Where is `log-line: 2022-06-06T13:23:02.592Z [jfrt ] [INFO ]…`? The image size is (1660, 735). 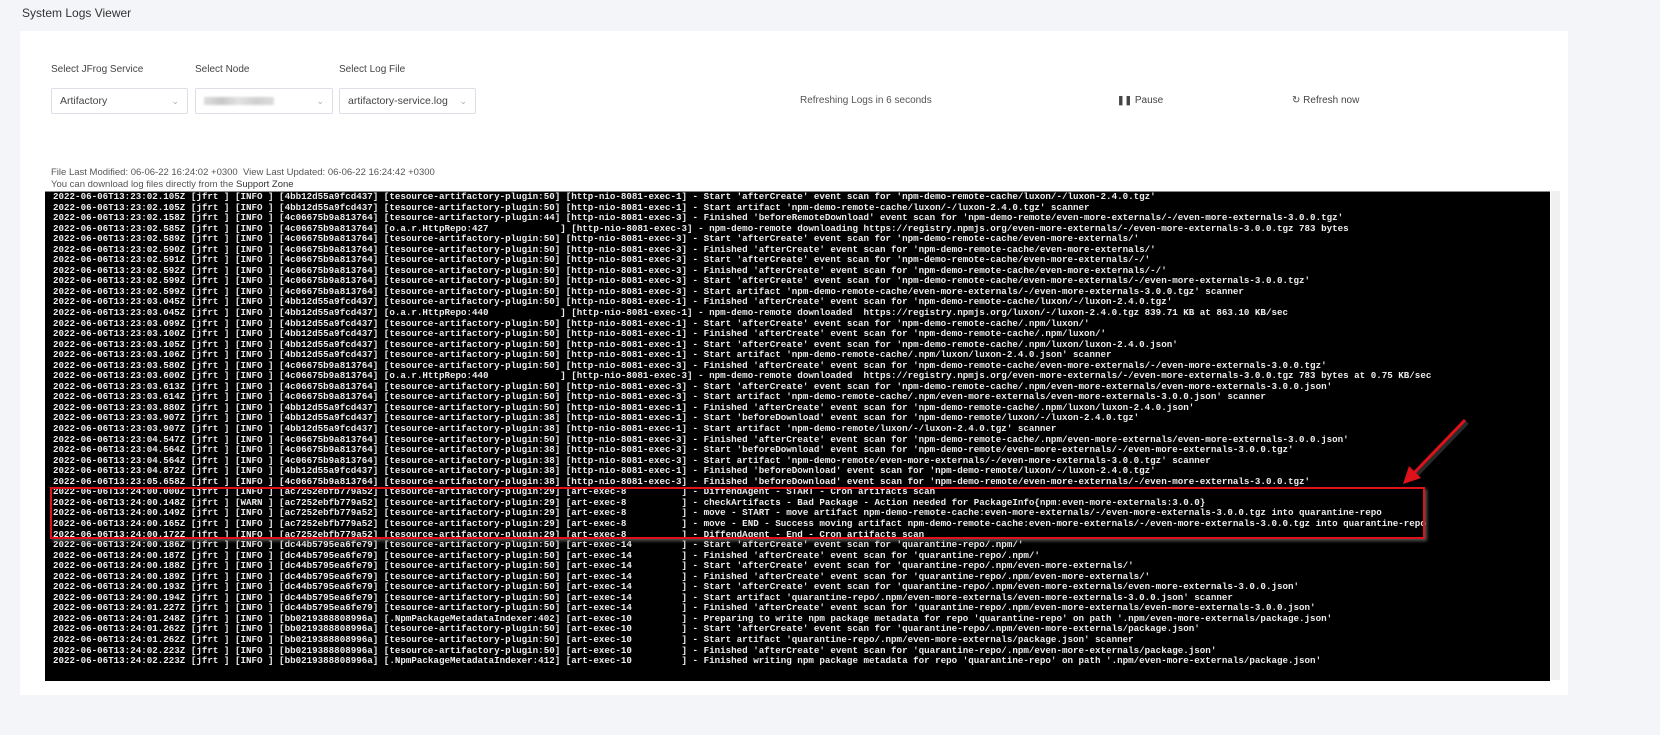
log-line: 2022-06-06T13:23:02.592Z [jfrt ] [INFO ]… is located at coordinates (610, 270).